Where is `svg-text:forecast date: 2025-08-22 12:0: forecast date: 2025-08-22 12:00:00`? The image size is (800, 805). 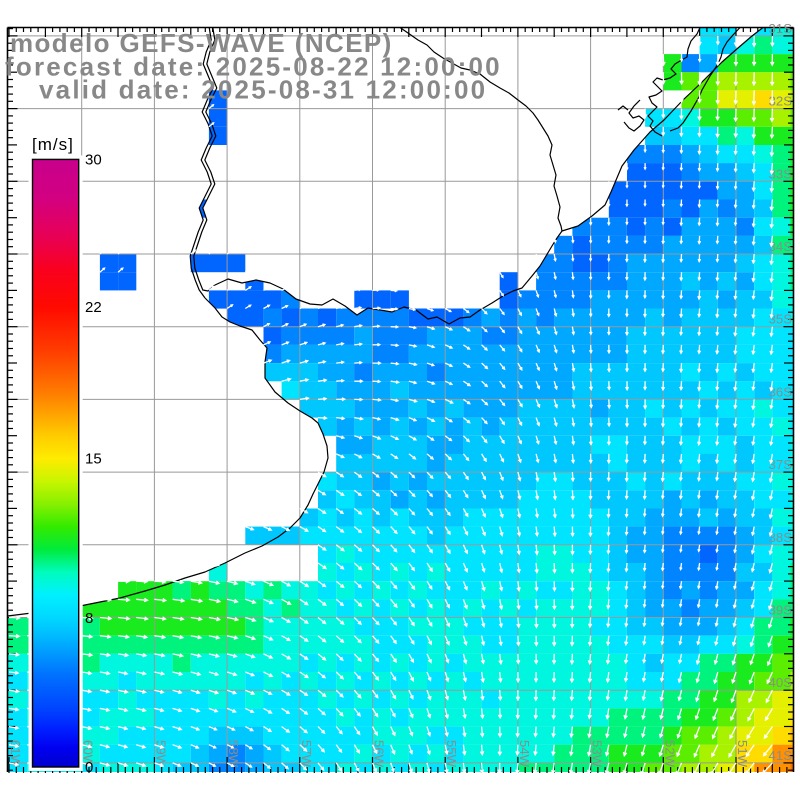 svg-text:forecast date: 2025-08-22 12:0: forecast date: 2025-08-22 12:00:00 is located at coordinates (253, 67).